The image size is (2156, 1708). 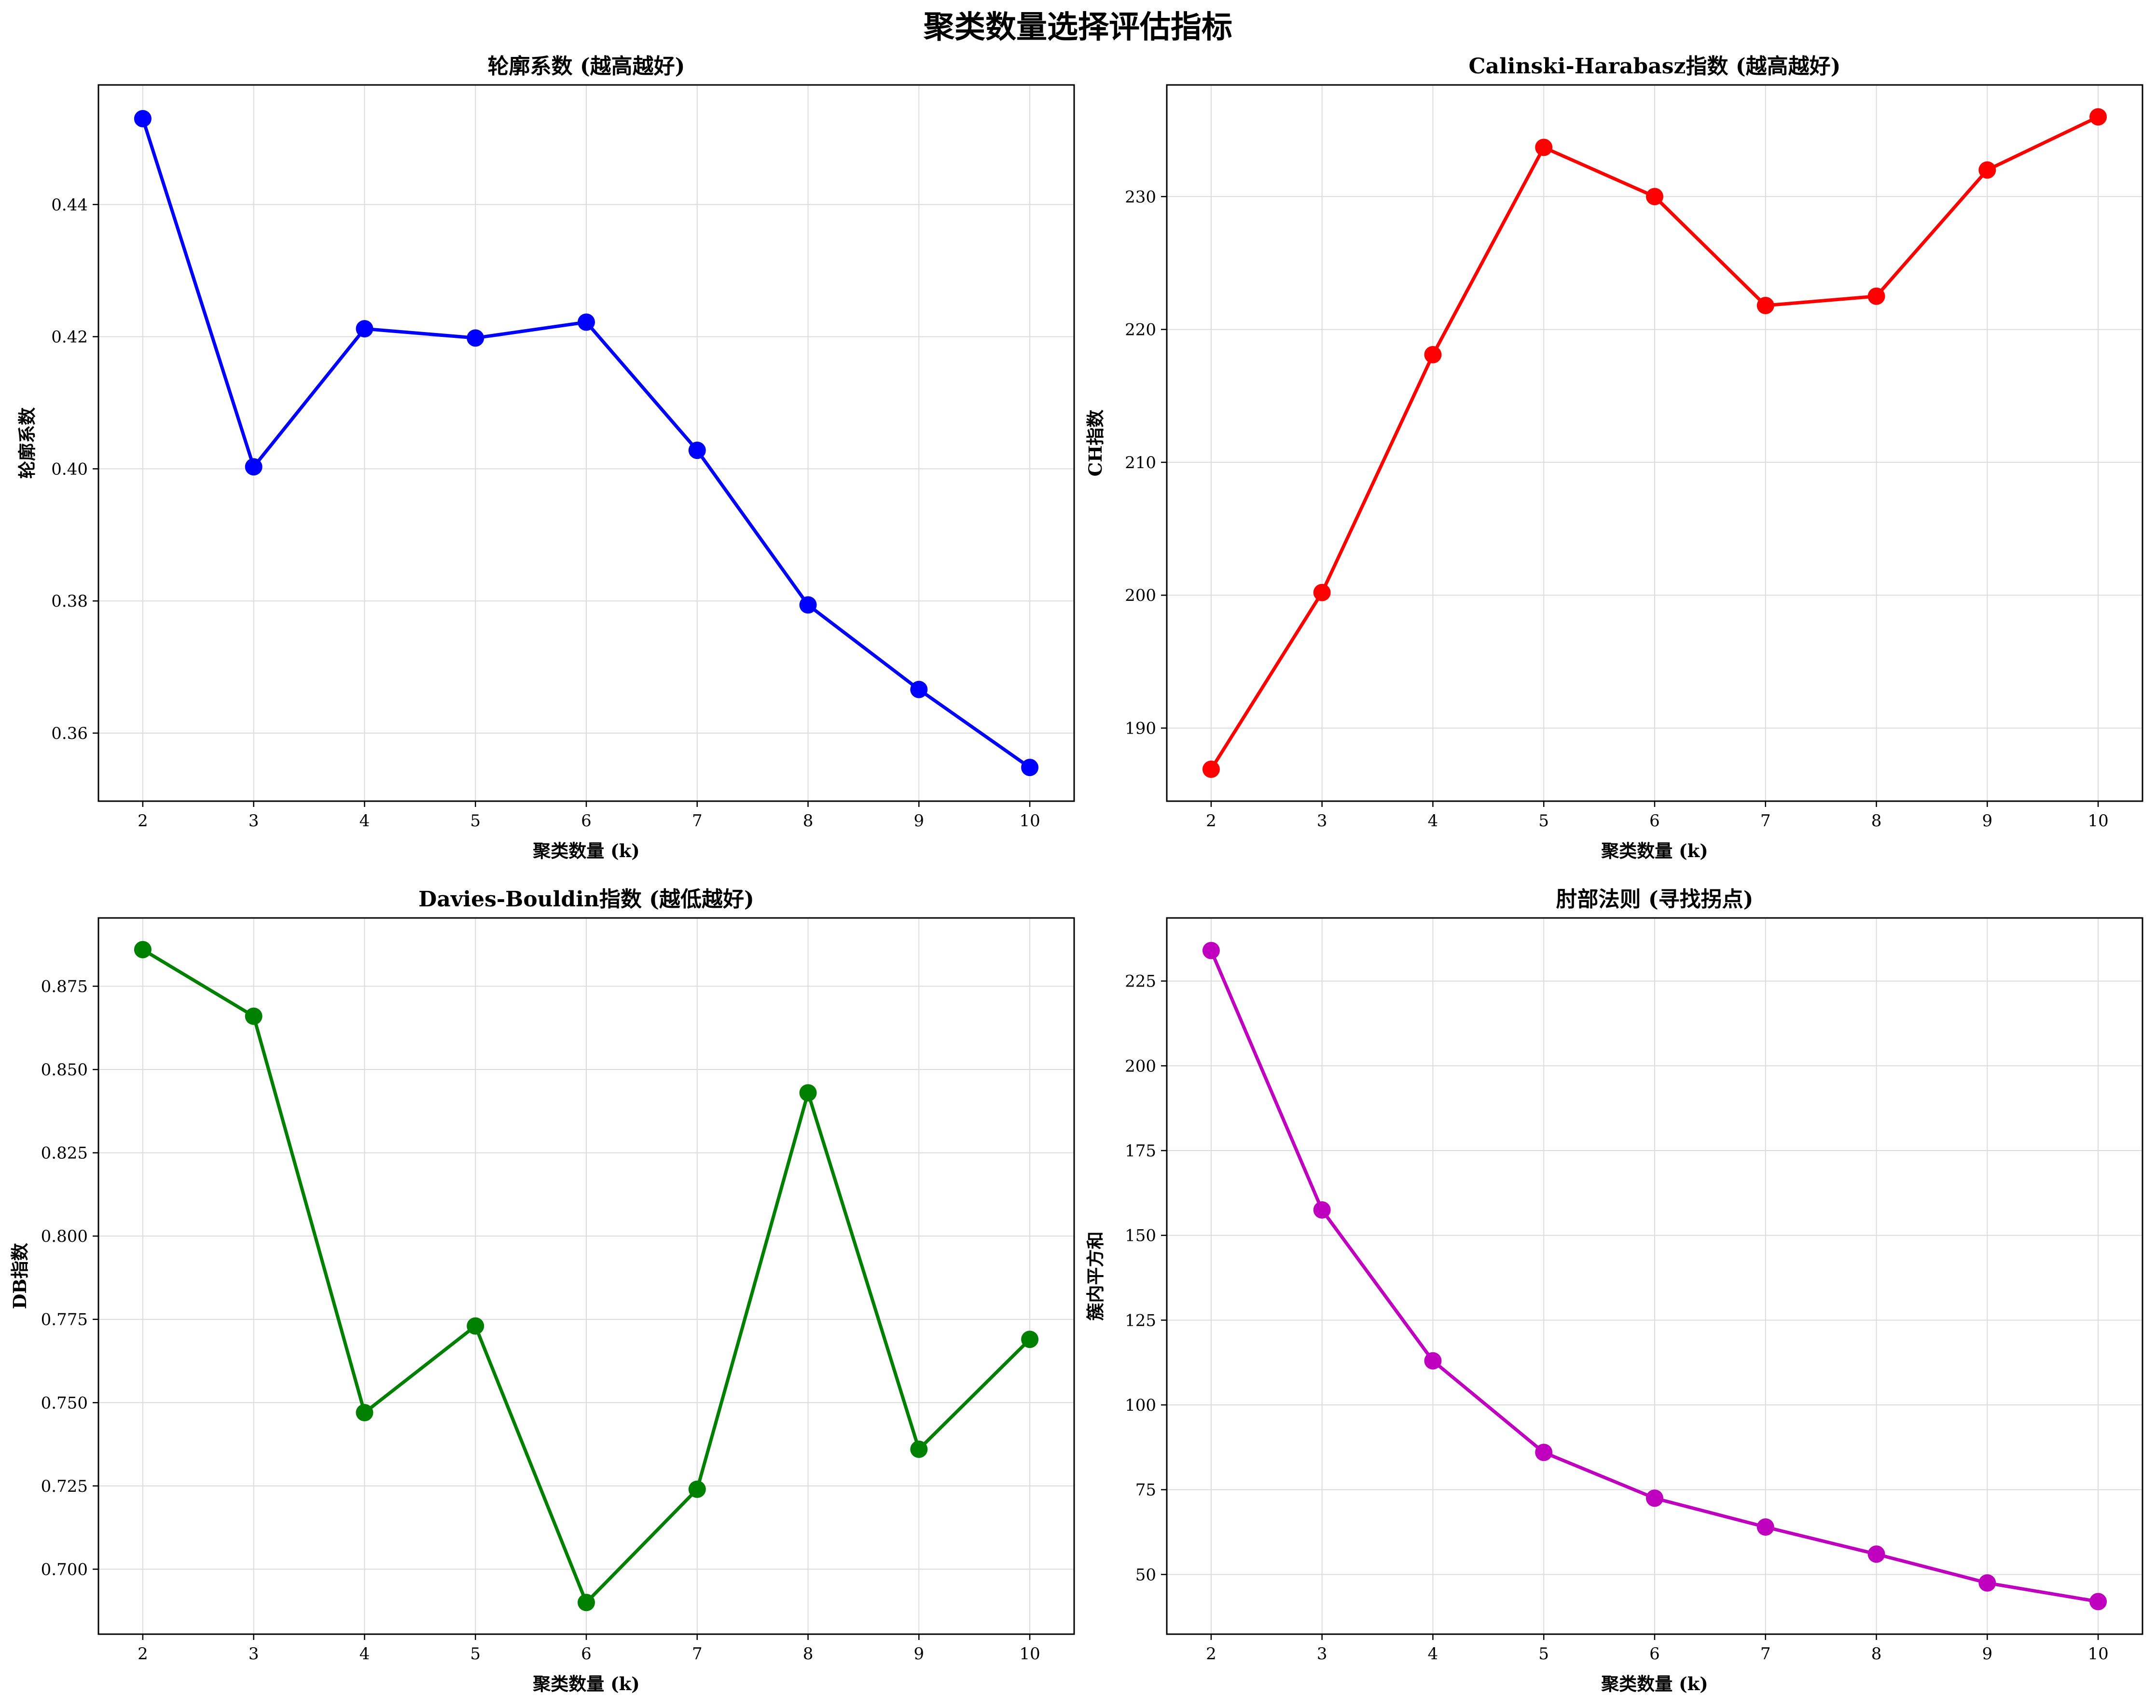 What do you see at coordinates (1140, 330) in the screenshot?
I see `y-tick-label: 220` at bounding box center [1140, 330].